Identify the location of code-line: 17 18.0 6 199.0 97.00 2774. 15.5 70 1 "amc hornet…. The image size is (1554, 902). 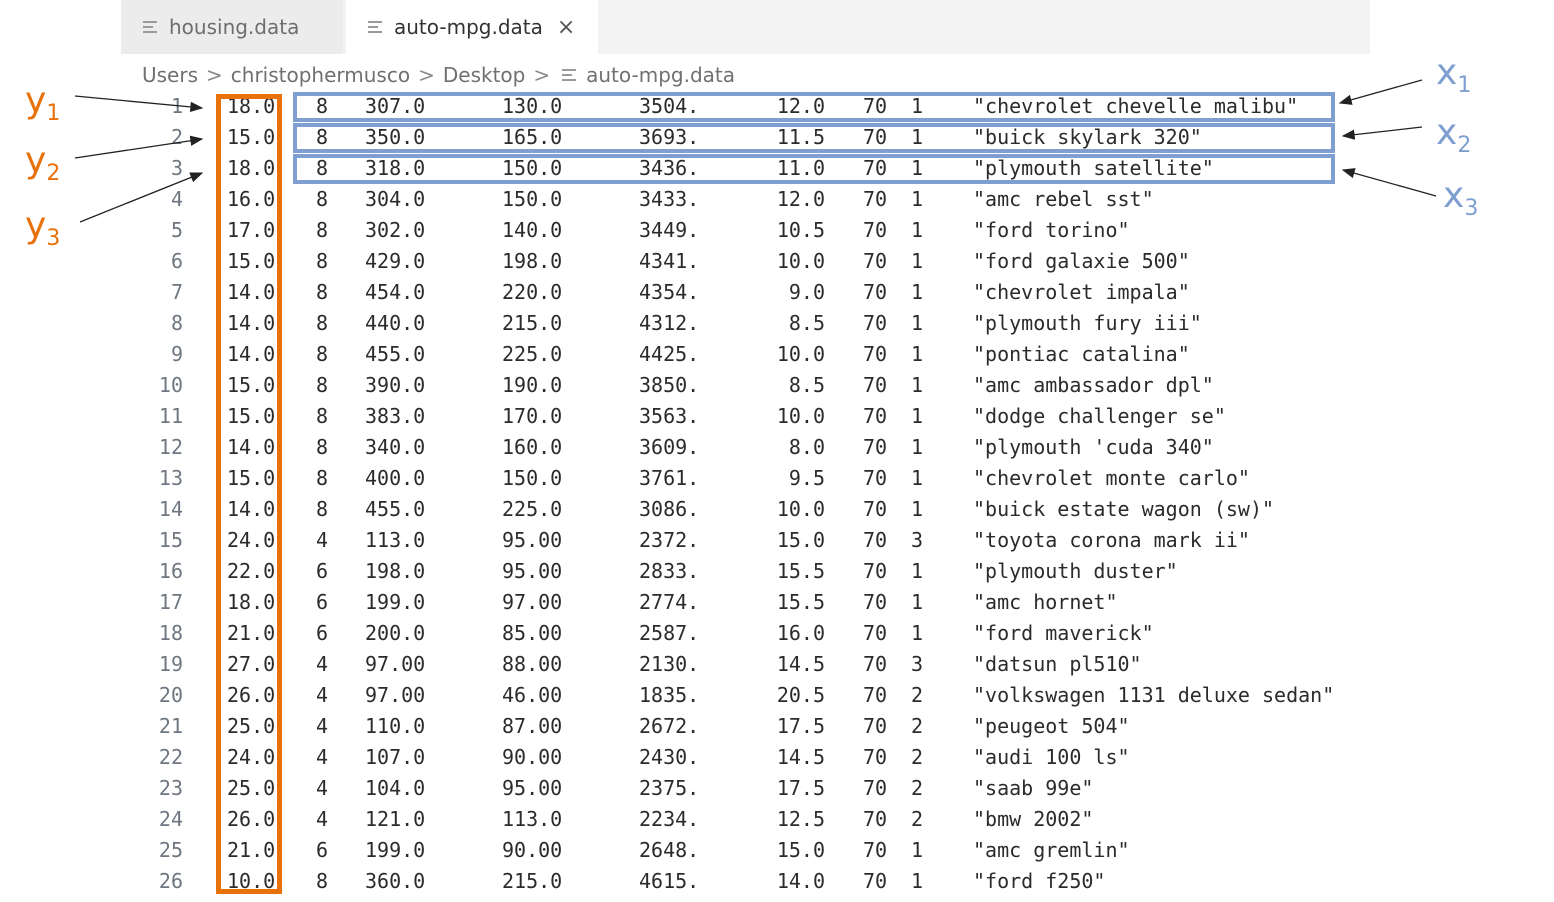
(745, 602).